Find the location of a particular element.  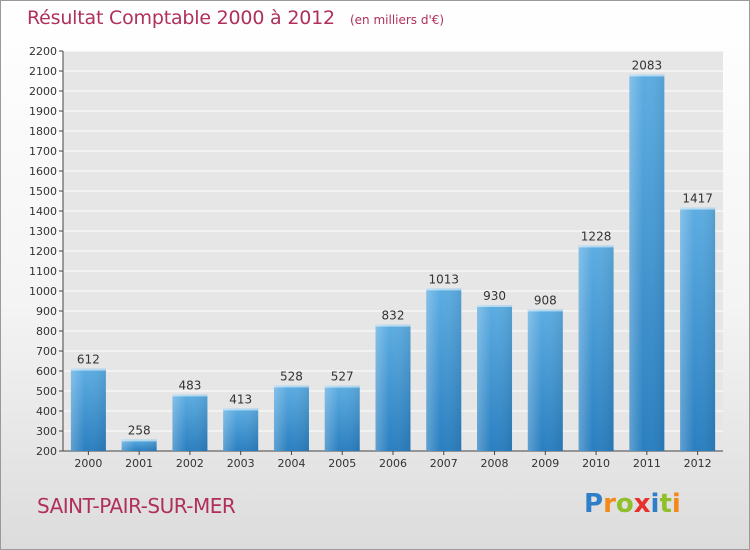

bar-2006 is located at coordinates (393, 387).